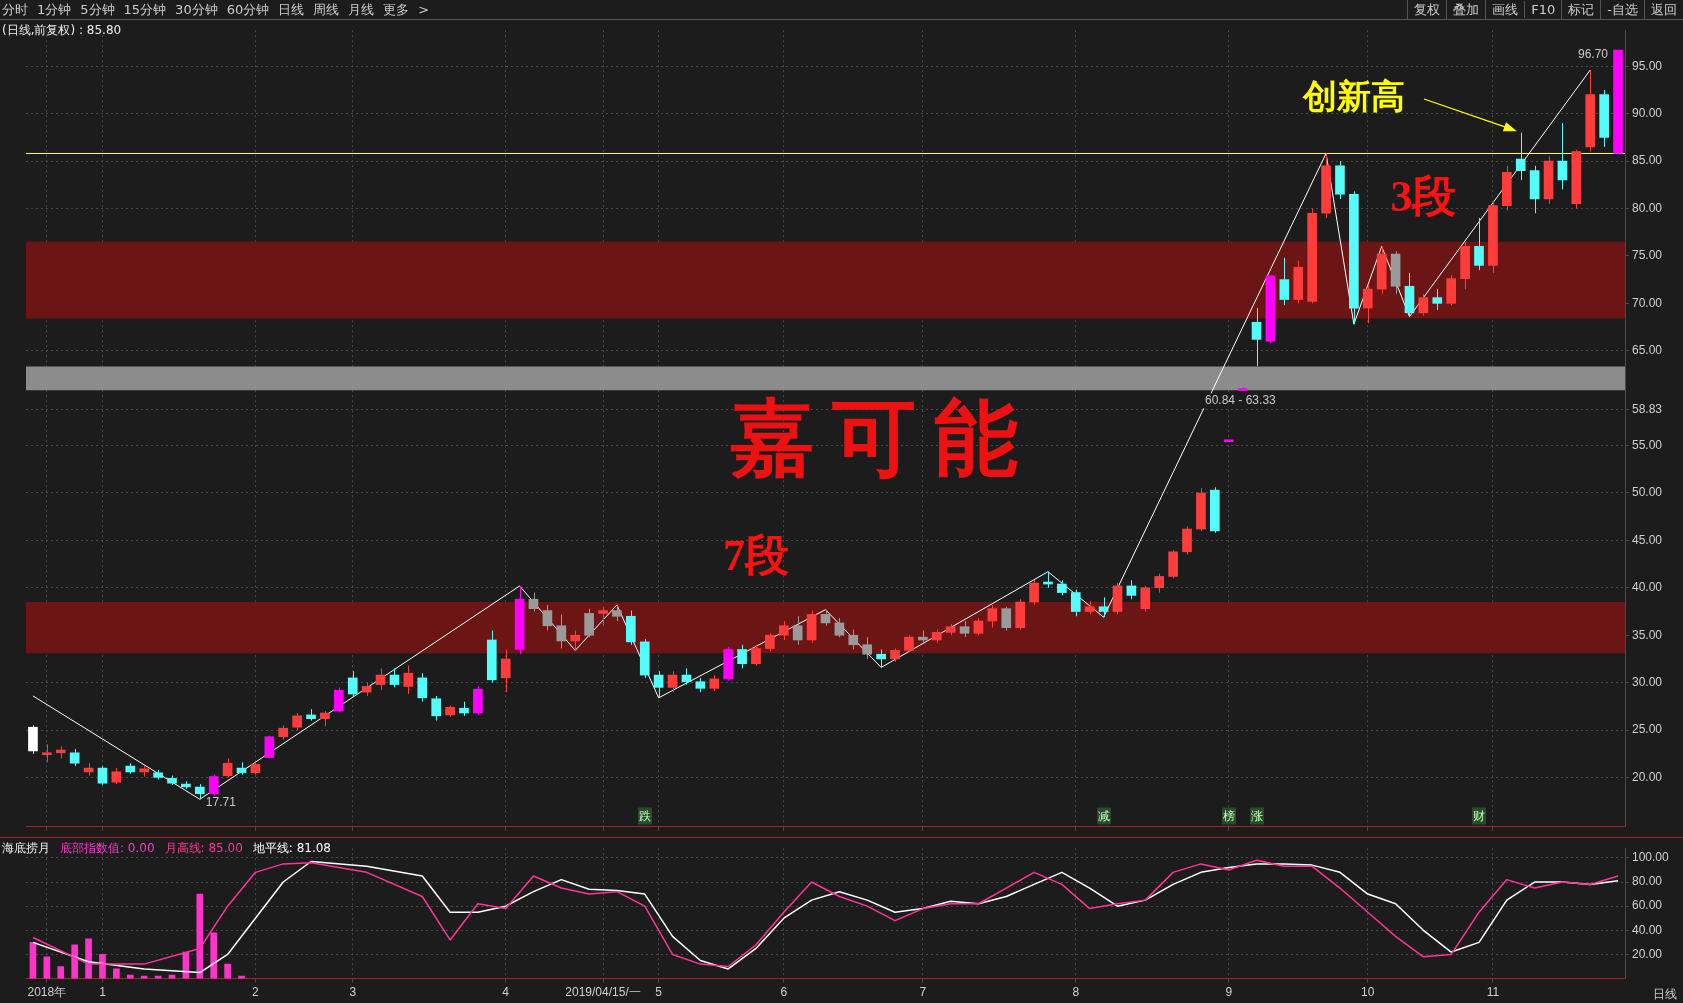 The width and height of the screenshot is (1683, 1003). What do you see at coordinates (1647, 302) in the screenshot?
I see `y-tick-label: 70.00` at bounding box center [1647, 302].